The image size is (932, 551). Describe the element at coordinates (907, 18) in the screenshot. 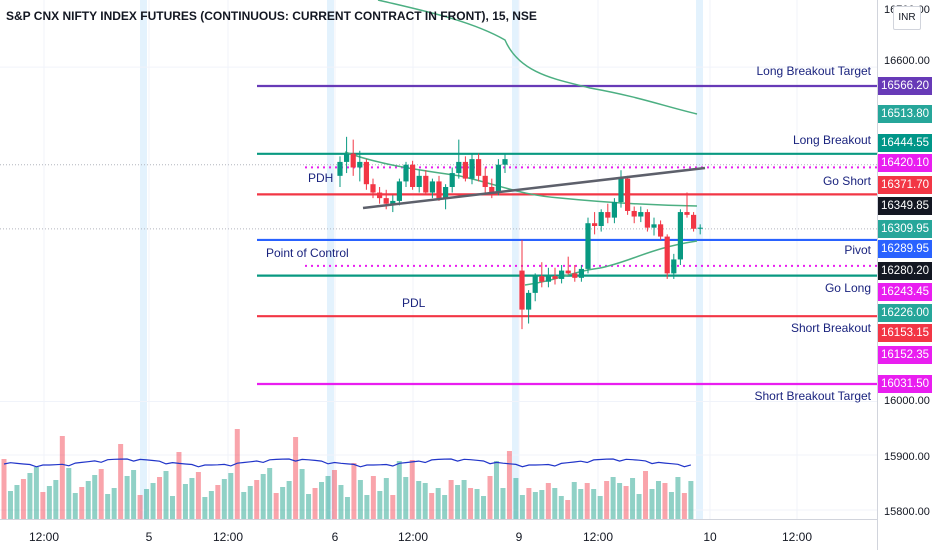

I see `currency-button: INR` at that location.